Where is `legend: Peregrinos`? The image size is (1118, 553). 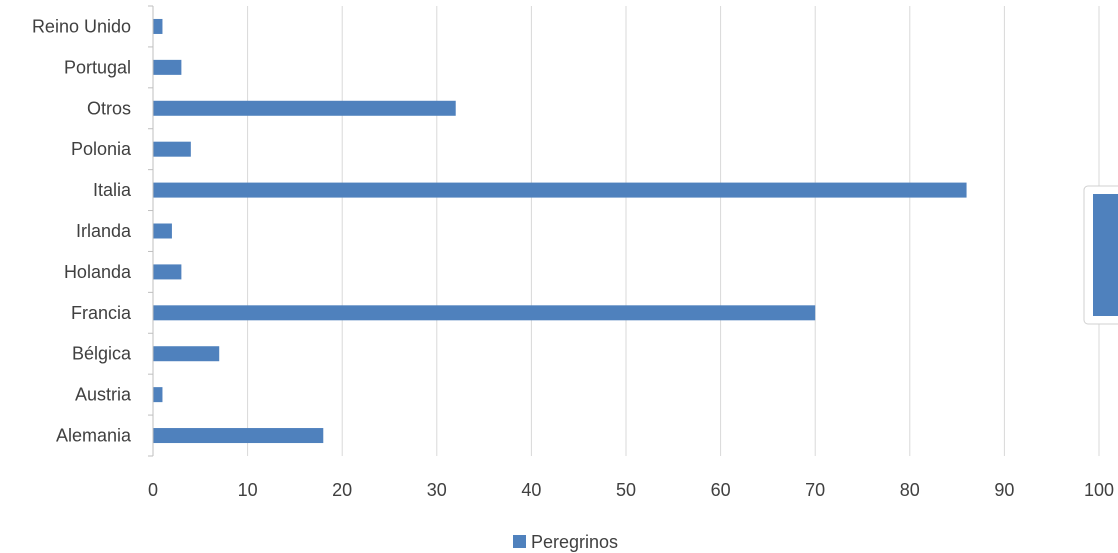
legend: Peregrinos is located at coordinates (565, 542).